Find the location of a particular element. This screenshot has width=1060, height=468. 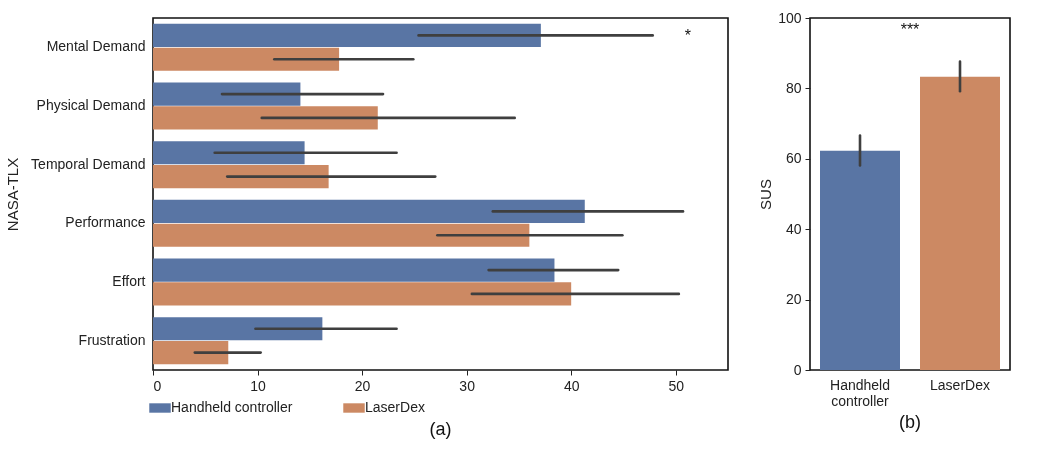

y-tick-label: 60 is located at coordinates (793, 158).